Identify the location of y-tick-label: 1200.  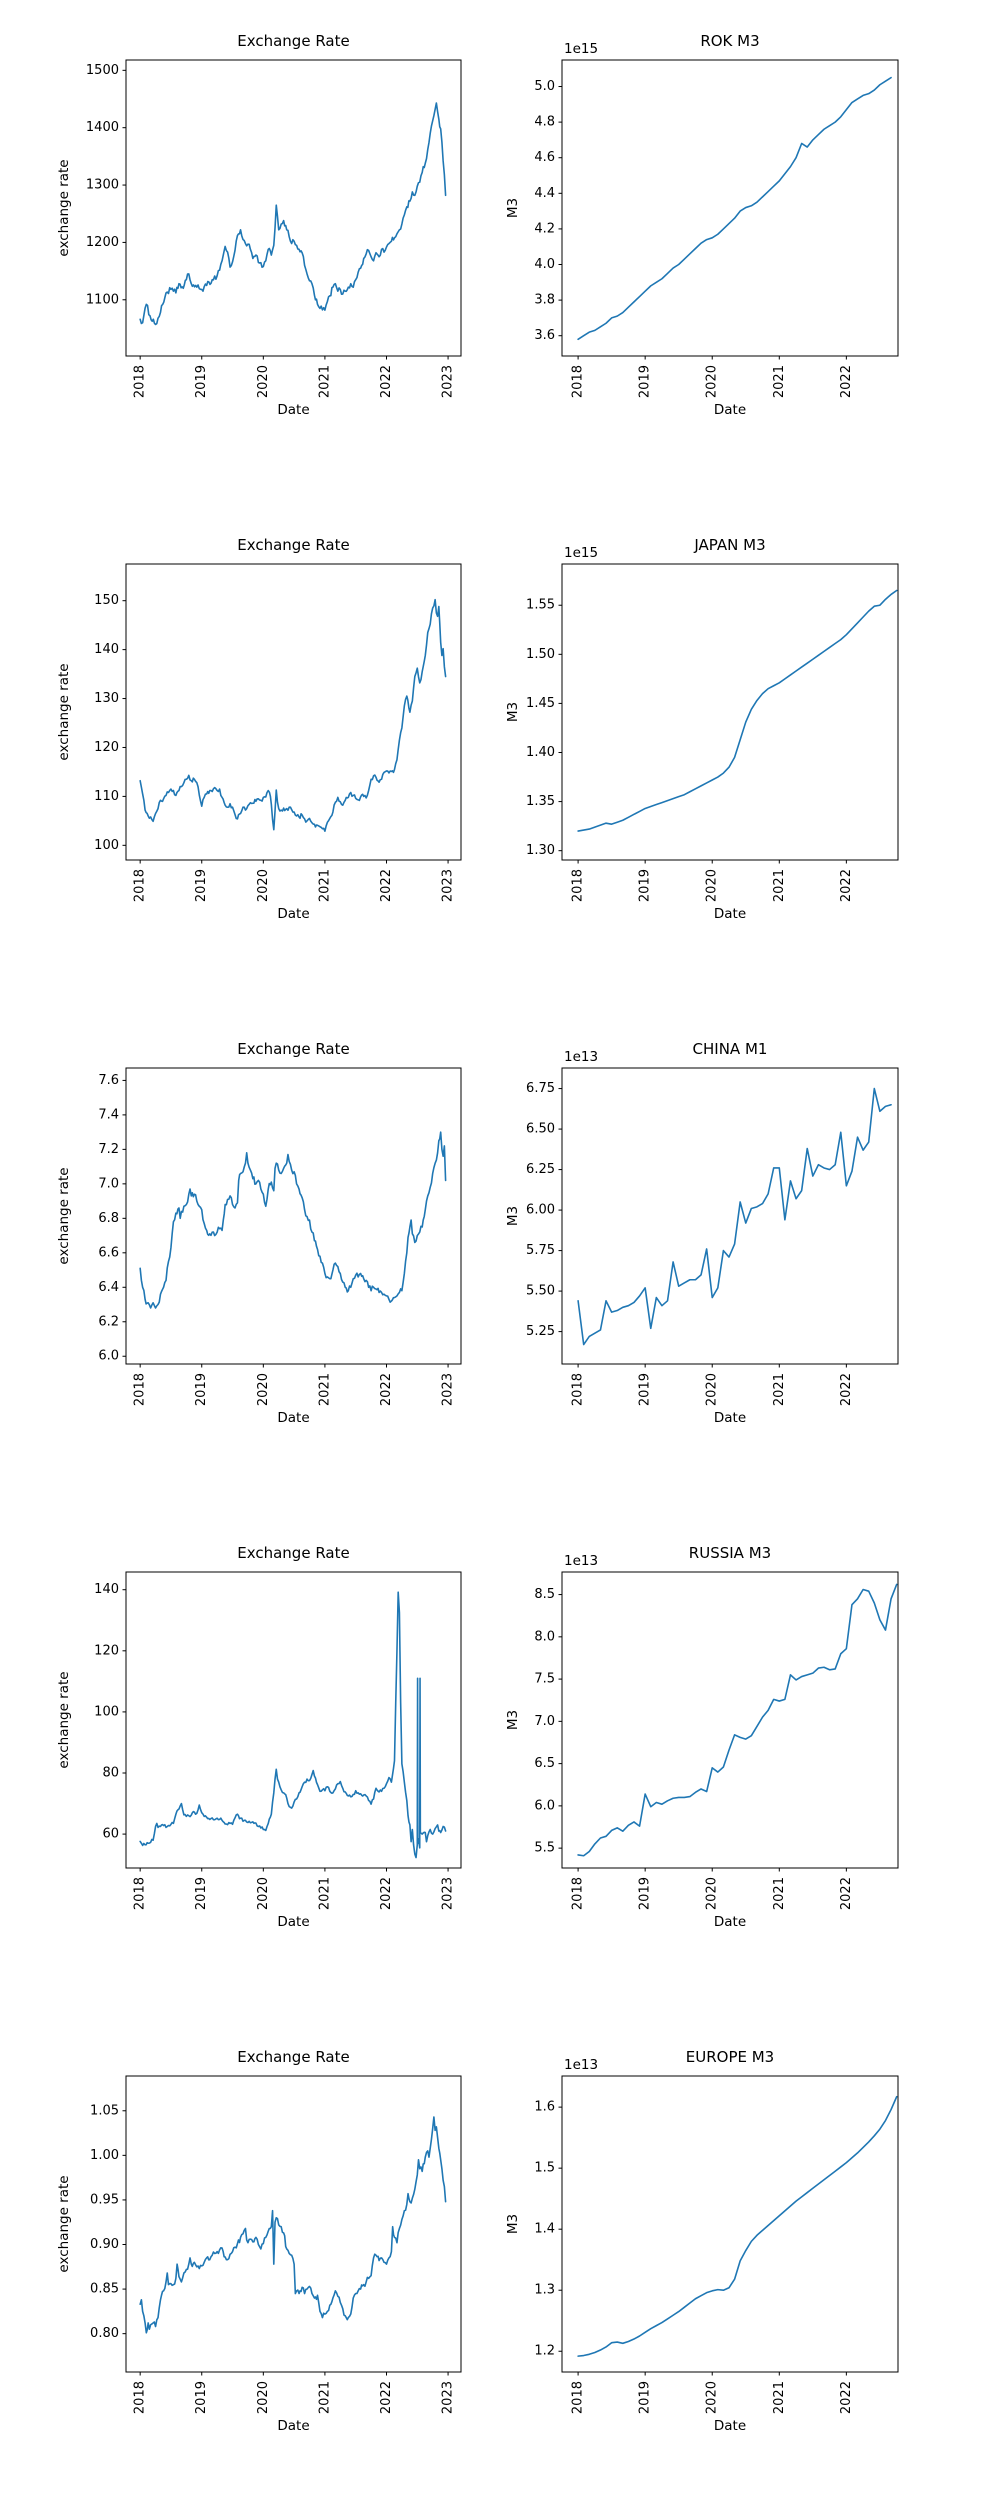
(102, 242).